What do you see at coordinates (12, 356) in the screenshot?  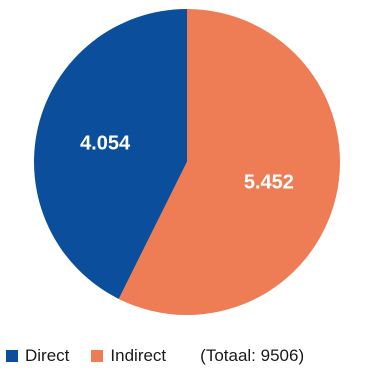 I see `legend-swatch-direct` at bounding box center [12, 356].